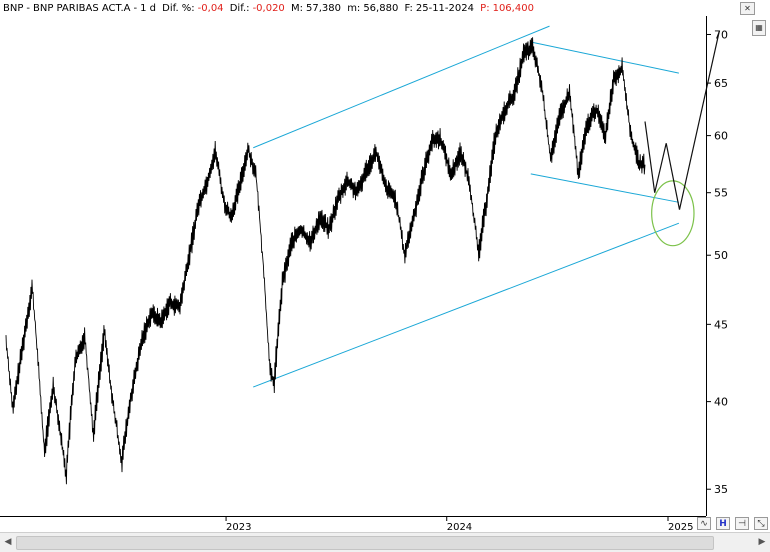 The width and height of the screenshot is (770, 552). Describe the element at coordinates (323, 8) in the screenshot. I see `max-value: 57,380` at that location.